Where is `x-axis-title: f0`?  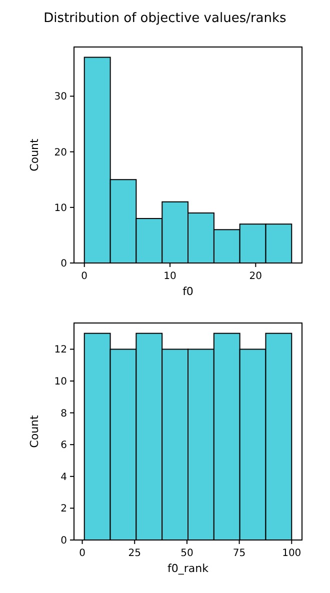 x-axis-title: f0 is located at coordinates (188, 291).